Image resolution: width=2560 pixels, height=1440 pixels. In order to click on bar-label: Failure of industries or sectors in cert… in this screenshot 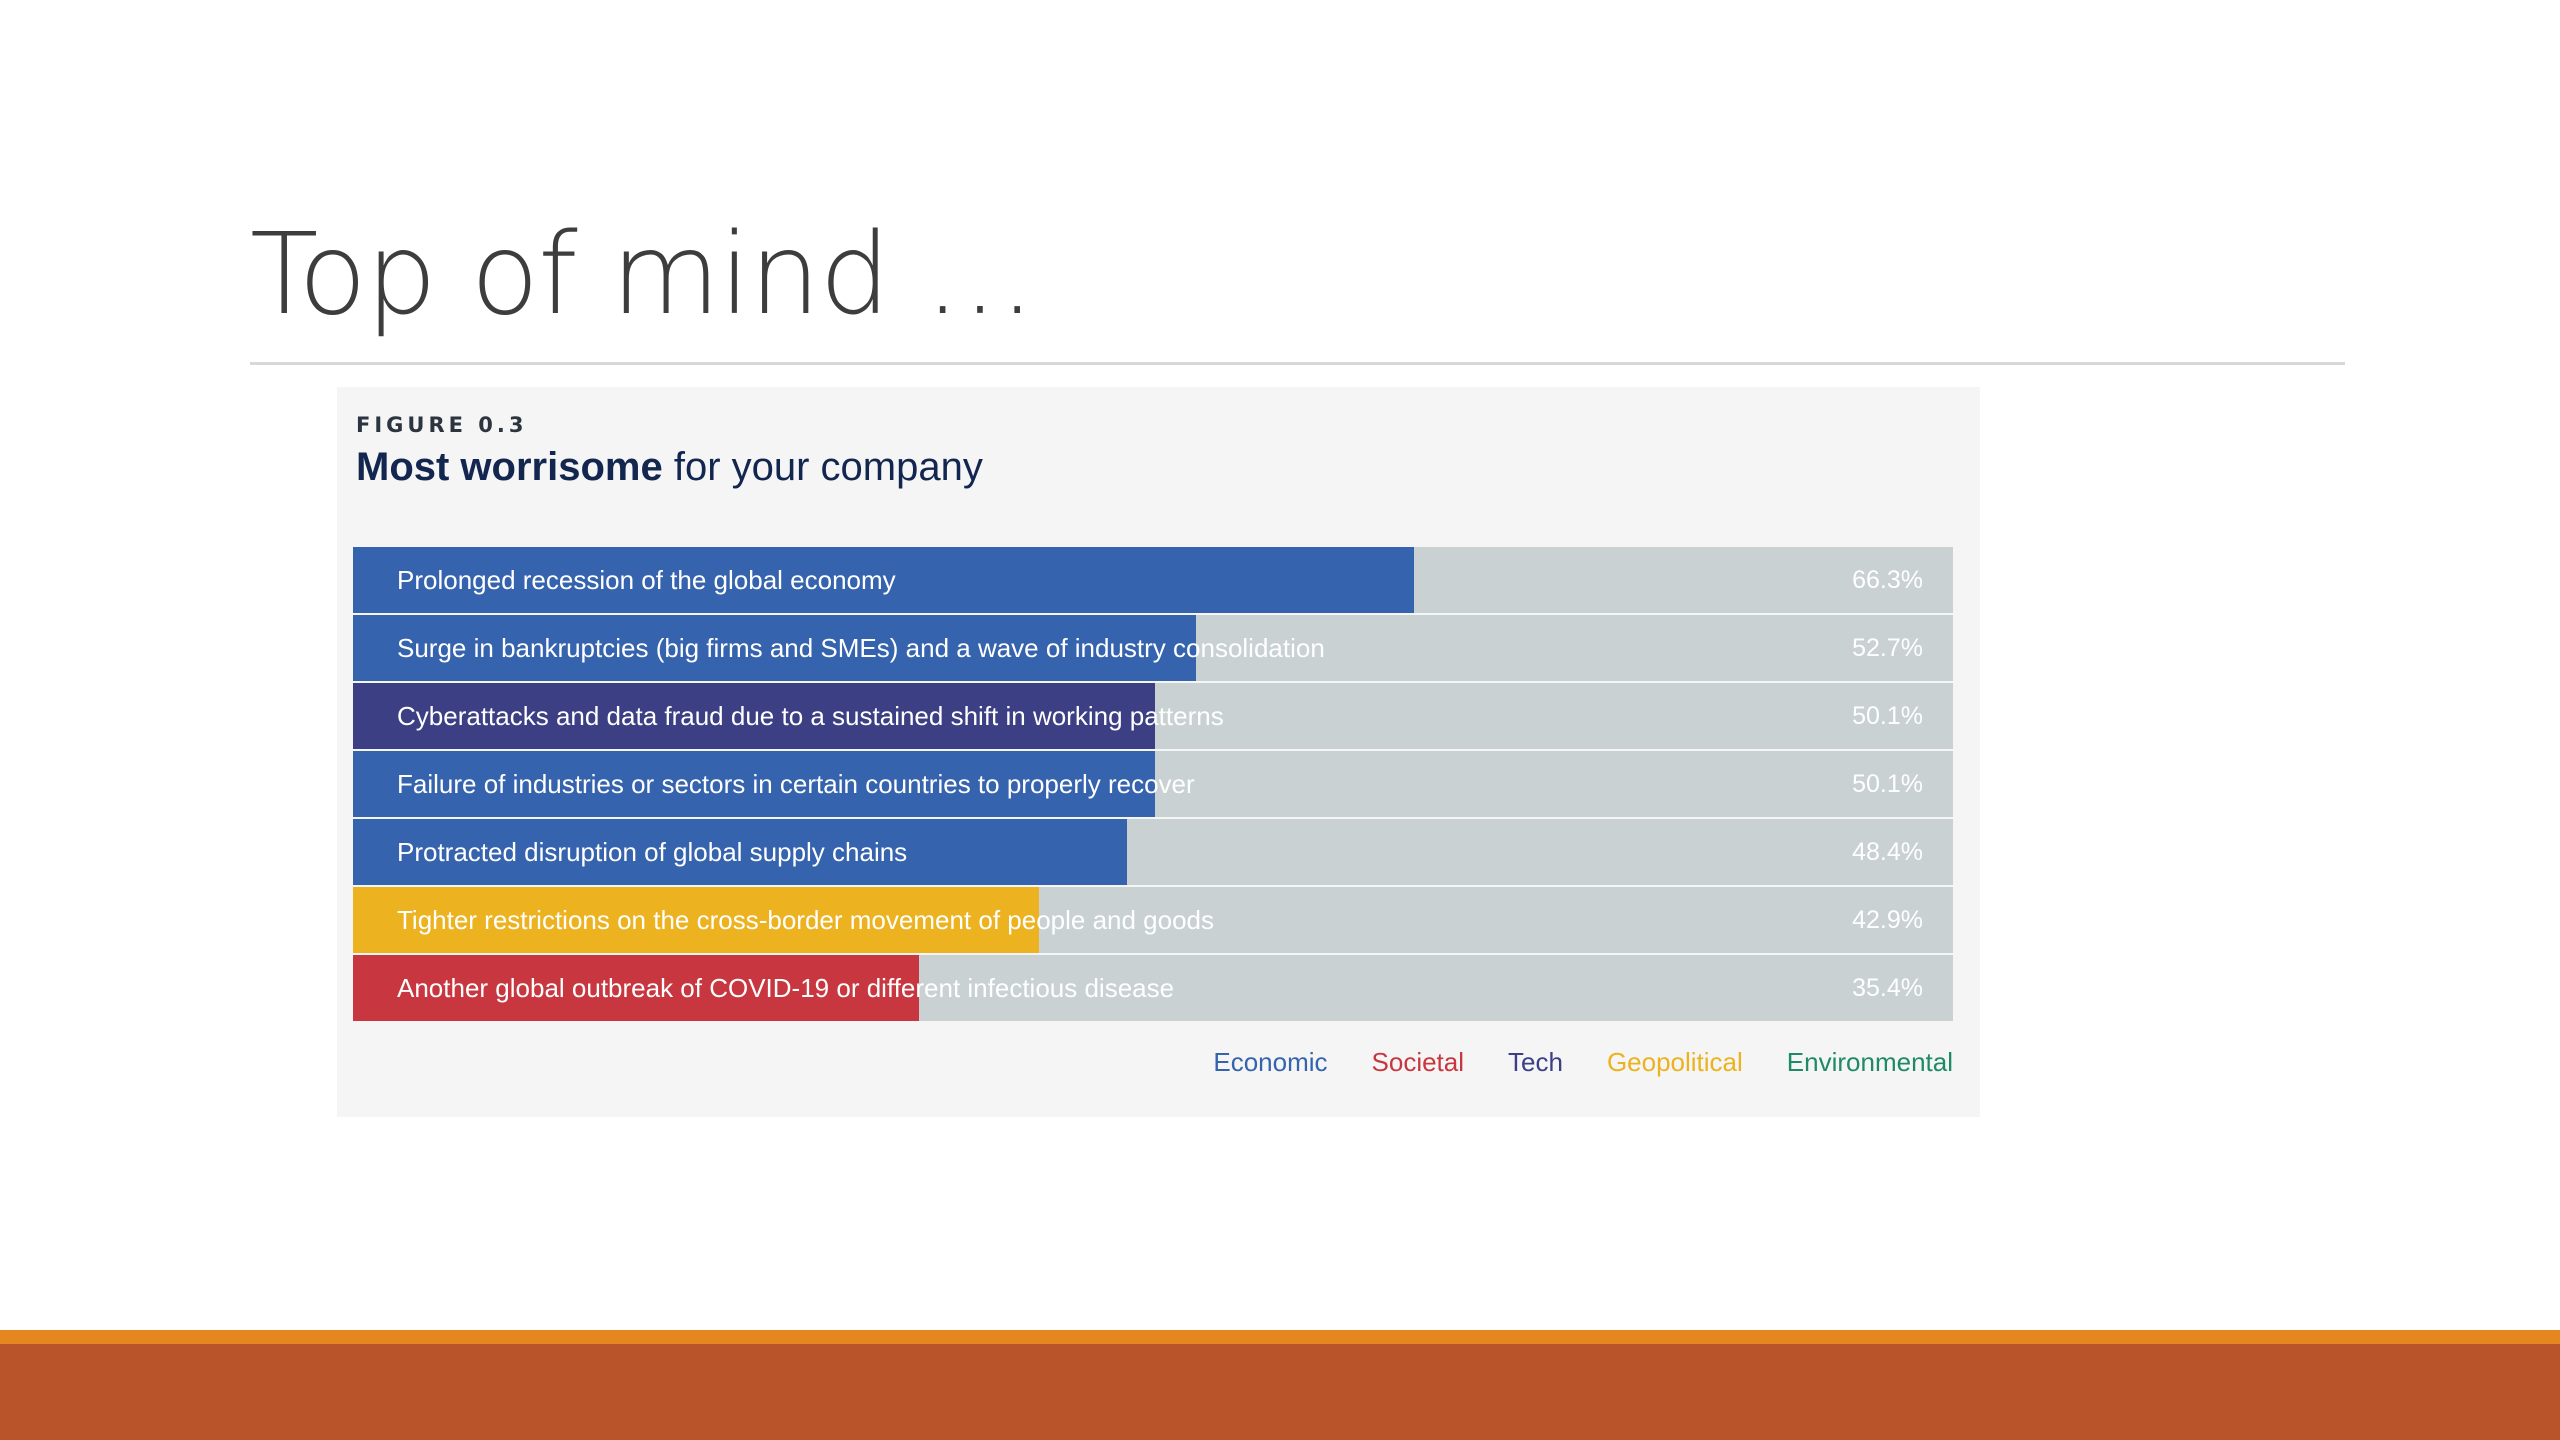, I will do `click(796, 784)`.